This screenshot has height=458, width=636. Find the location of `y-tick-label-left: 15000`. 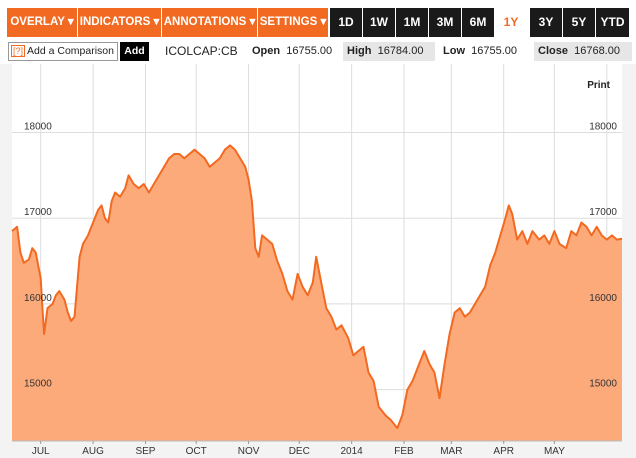

y-tick-label-left: 15000 is located at coordinates (38, 384).